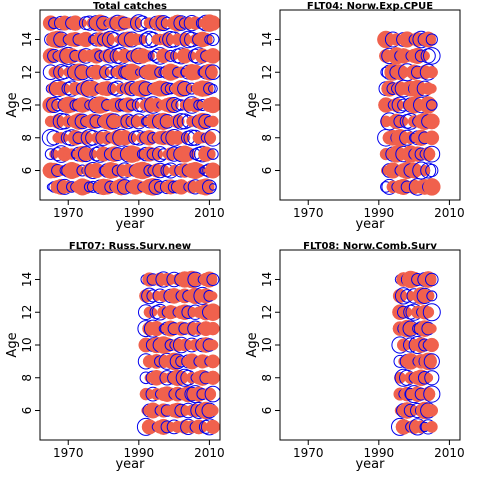 Image resolution: width=480 pixels, height=480 pixels. I want to click on panel-title: FLT07: Russ.Surv.new, so click(130, 246).